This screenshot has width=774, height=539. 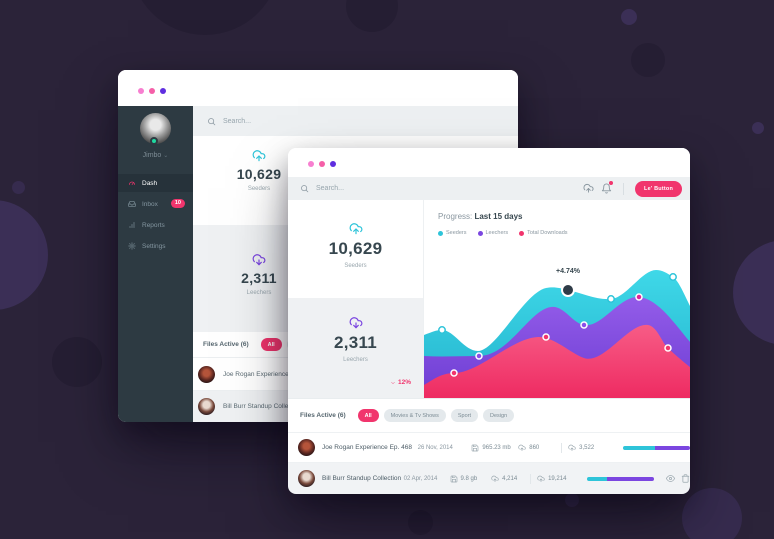 What do you see at coordinates (489, 162) in the screenshot?
I see `front-window-titlebar` at bounding box center [489, 162].